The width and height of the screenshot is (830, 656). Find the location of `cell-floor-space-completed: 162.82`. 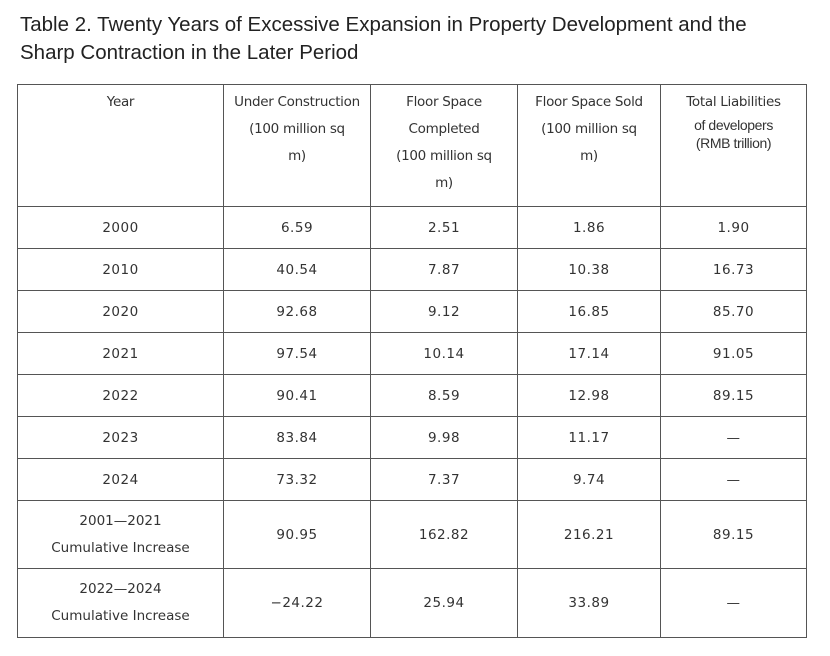

cell-floor-space-completed: 162.82 is located at coordinates (444, 534).